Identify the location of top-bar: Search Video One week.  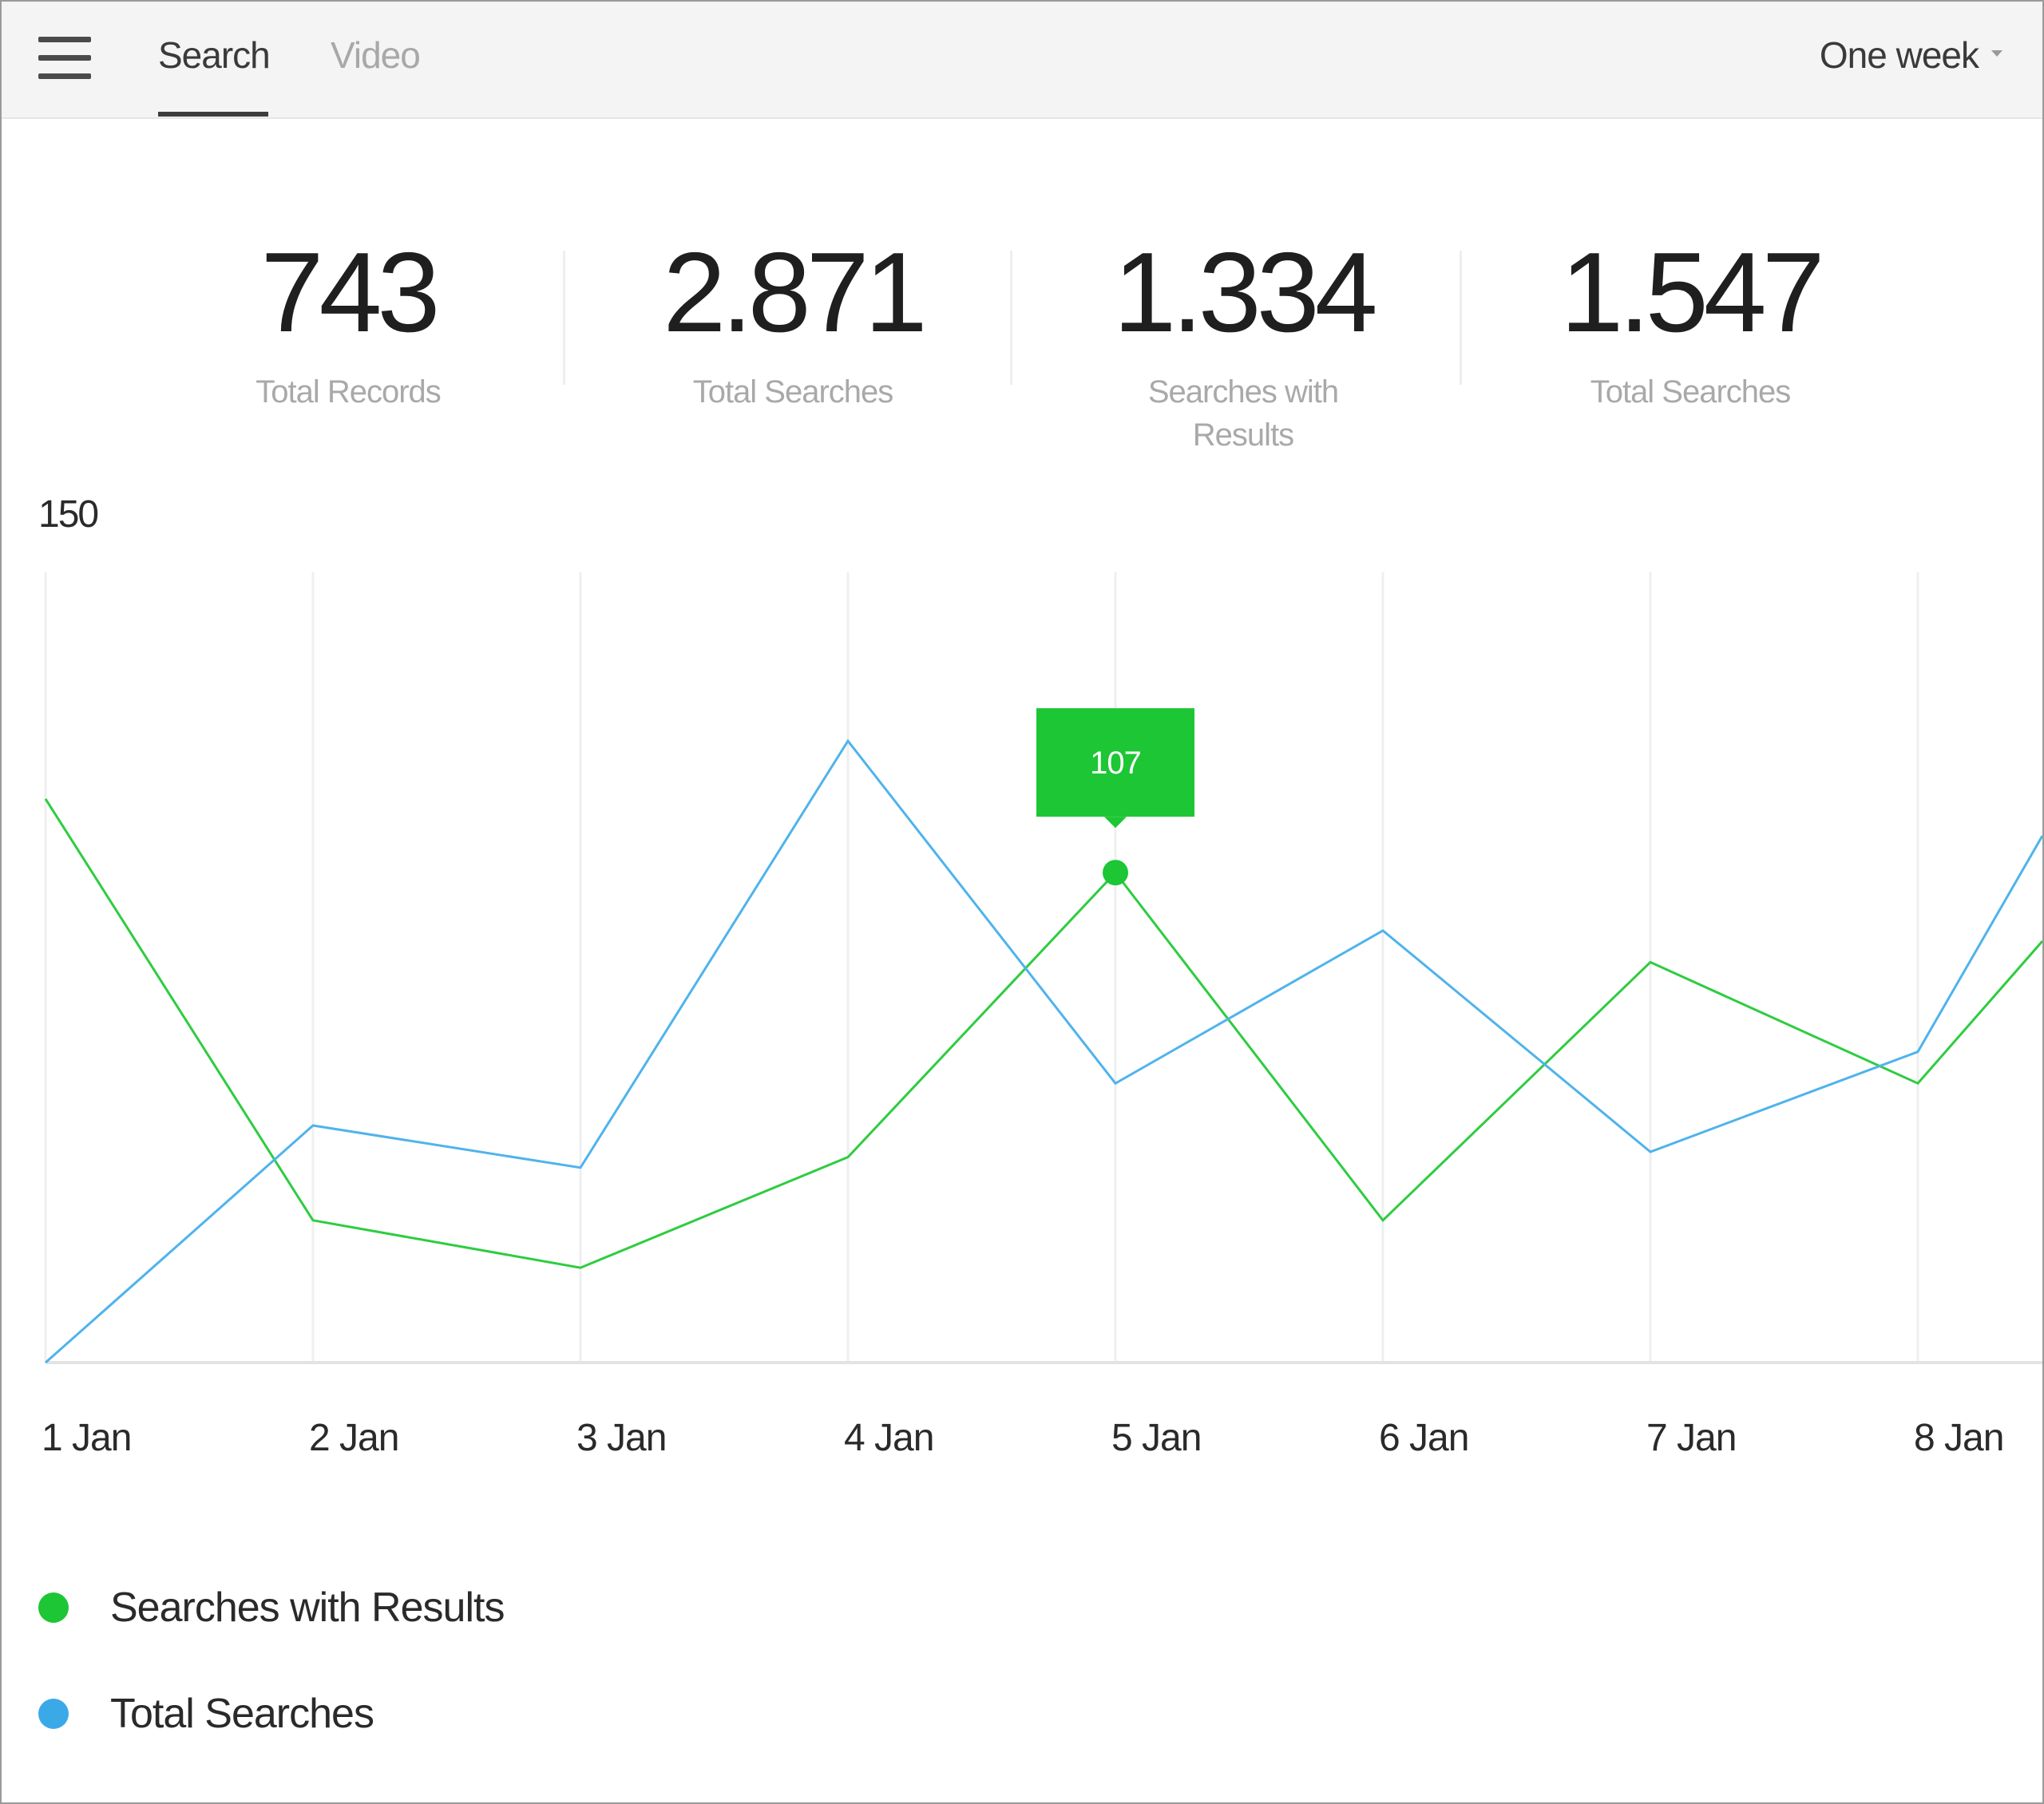
(1022, 60).